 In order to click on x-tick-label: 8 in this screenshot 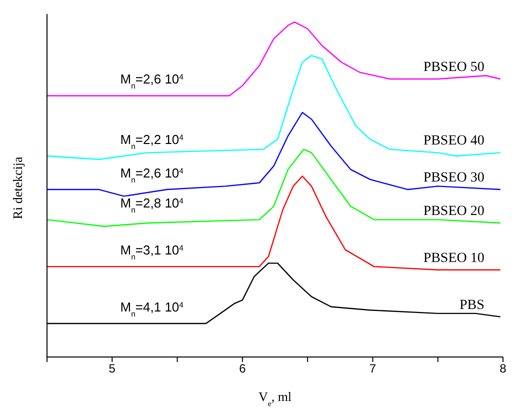, I will do `click(503, 369)`.